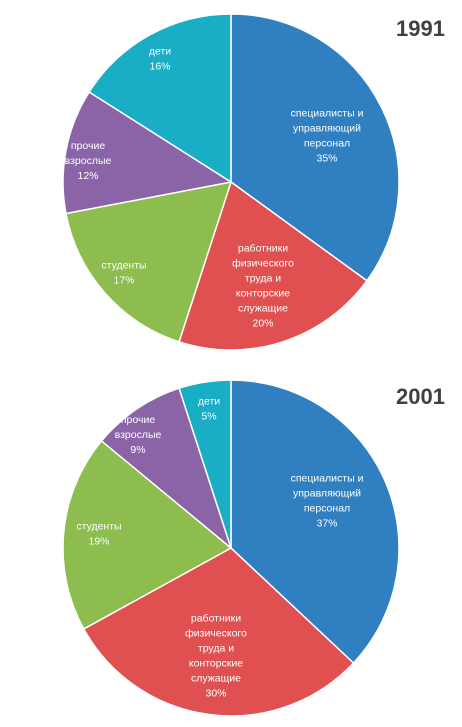  What do you see at coordinates (262, 324) in the screenshot?
I see `slice-value-workers: 20%` at bounding box center [262, 324].